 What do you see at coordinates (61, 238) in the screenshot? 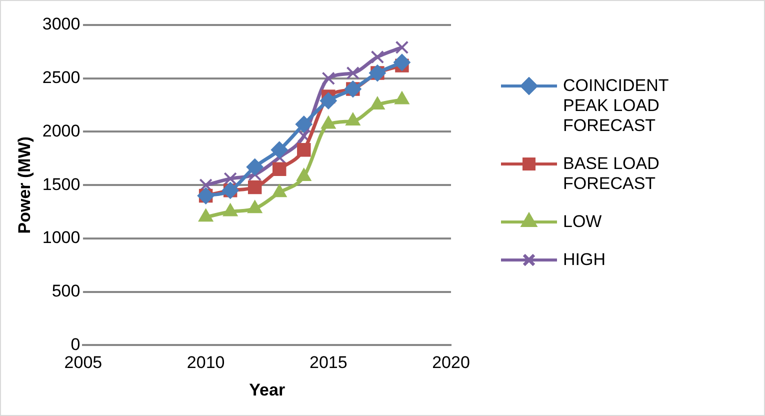
I see `y-tick-label: 1000` at bounding box center [61, 238].